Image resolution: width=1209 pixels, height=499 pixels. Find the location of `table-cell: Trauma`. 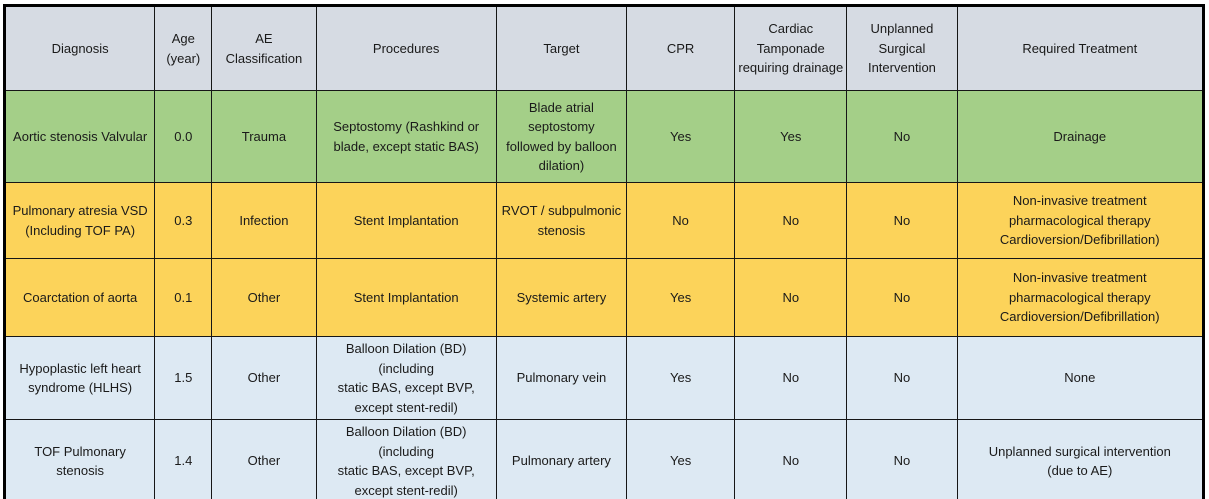

table-cell: Trauma is located at coordinates (264, 136).